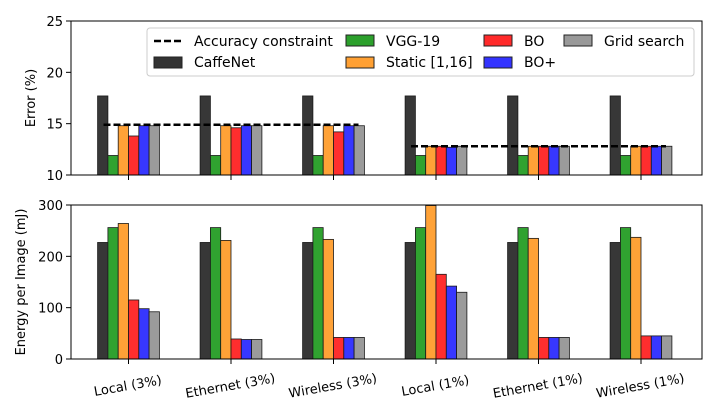  Describe the element at coordinates (538, 386) in the screenshot. I see `x-tick-label-ethernet-1: Ethernet (1%)` at that location.